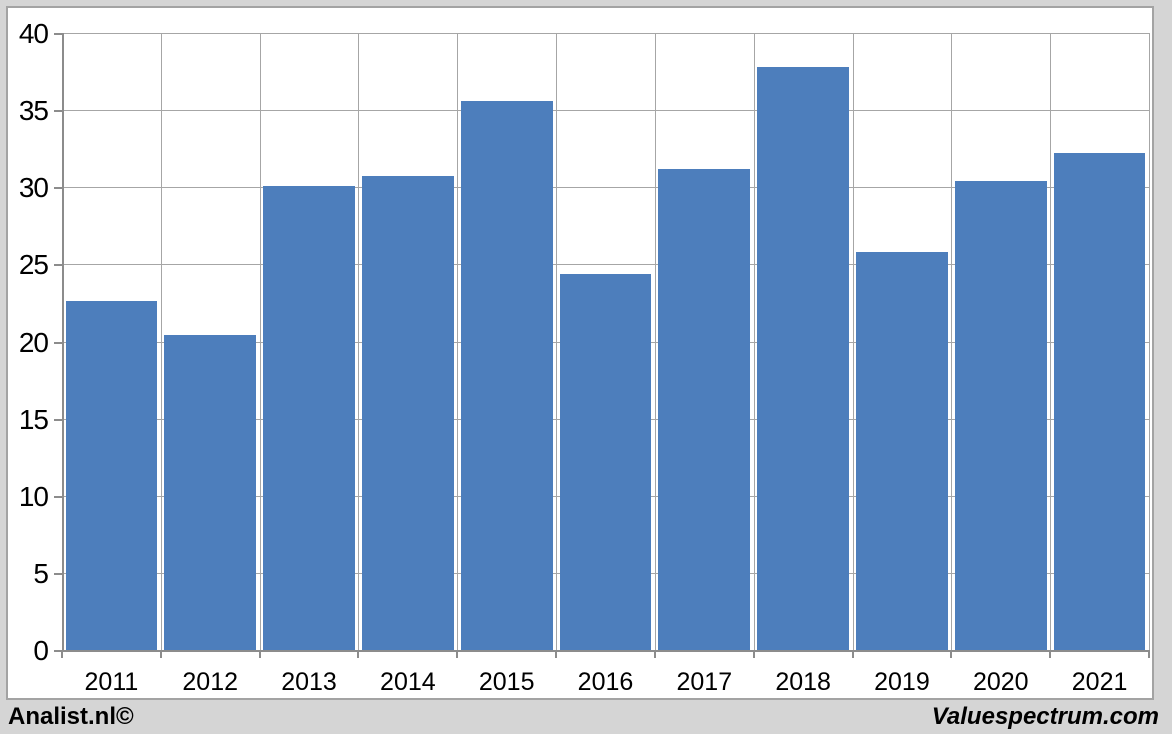 The height and width of the screenshot is (734, 1172). Describe the element at coordinates (309, 682) in the screenshot. I see `x-axis-label: 2013` at that location.